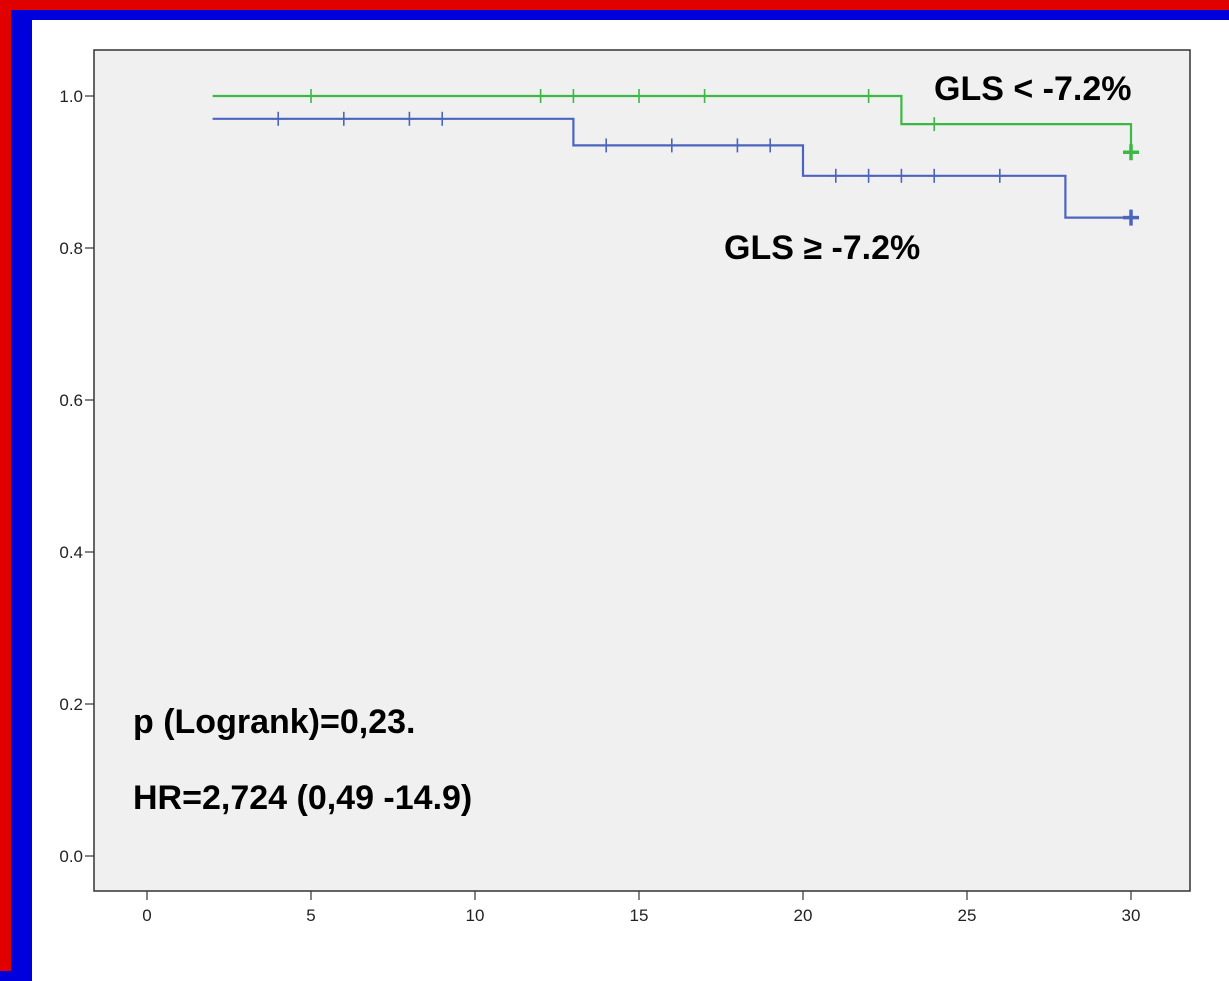 The image size is (1229, 981). What do you see at coordinates (71, 704) in the screenshot?
I see `y-tick-label: 0.2` at bounding box center [71, 704].